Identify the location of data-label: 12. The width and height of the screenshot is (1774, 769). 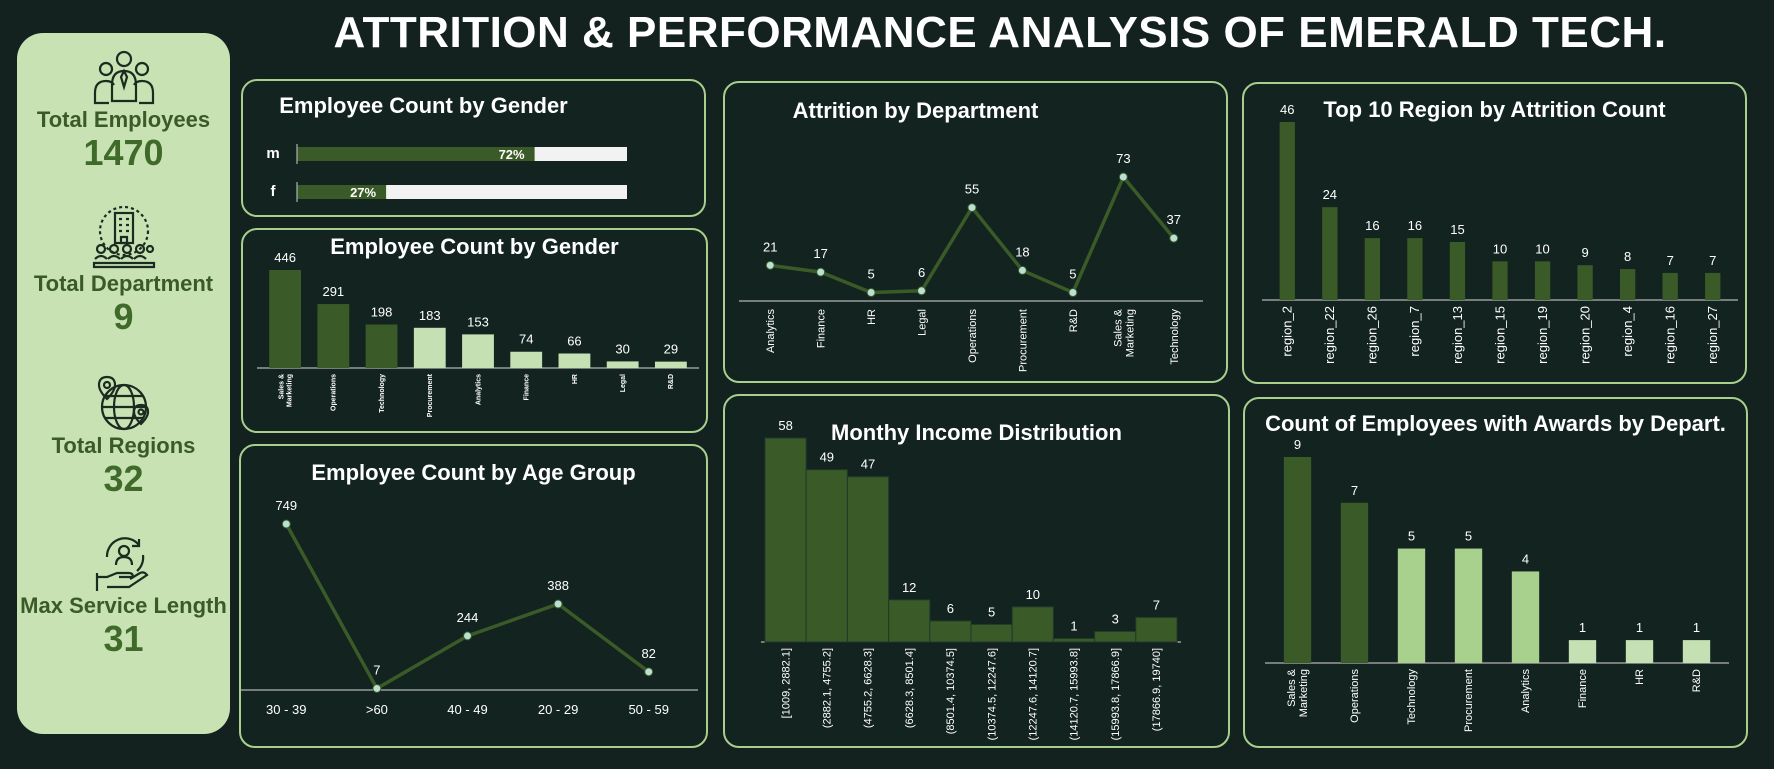
(909, 587).